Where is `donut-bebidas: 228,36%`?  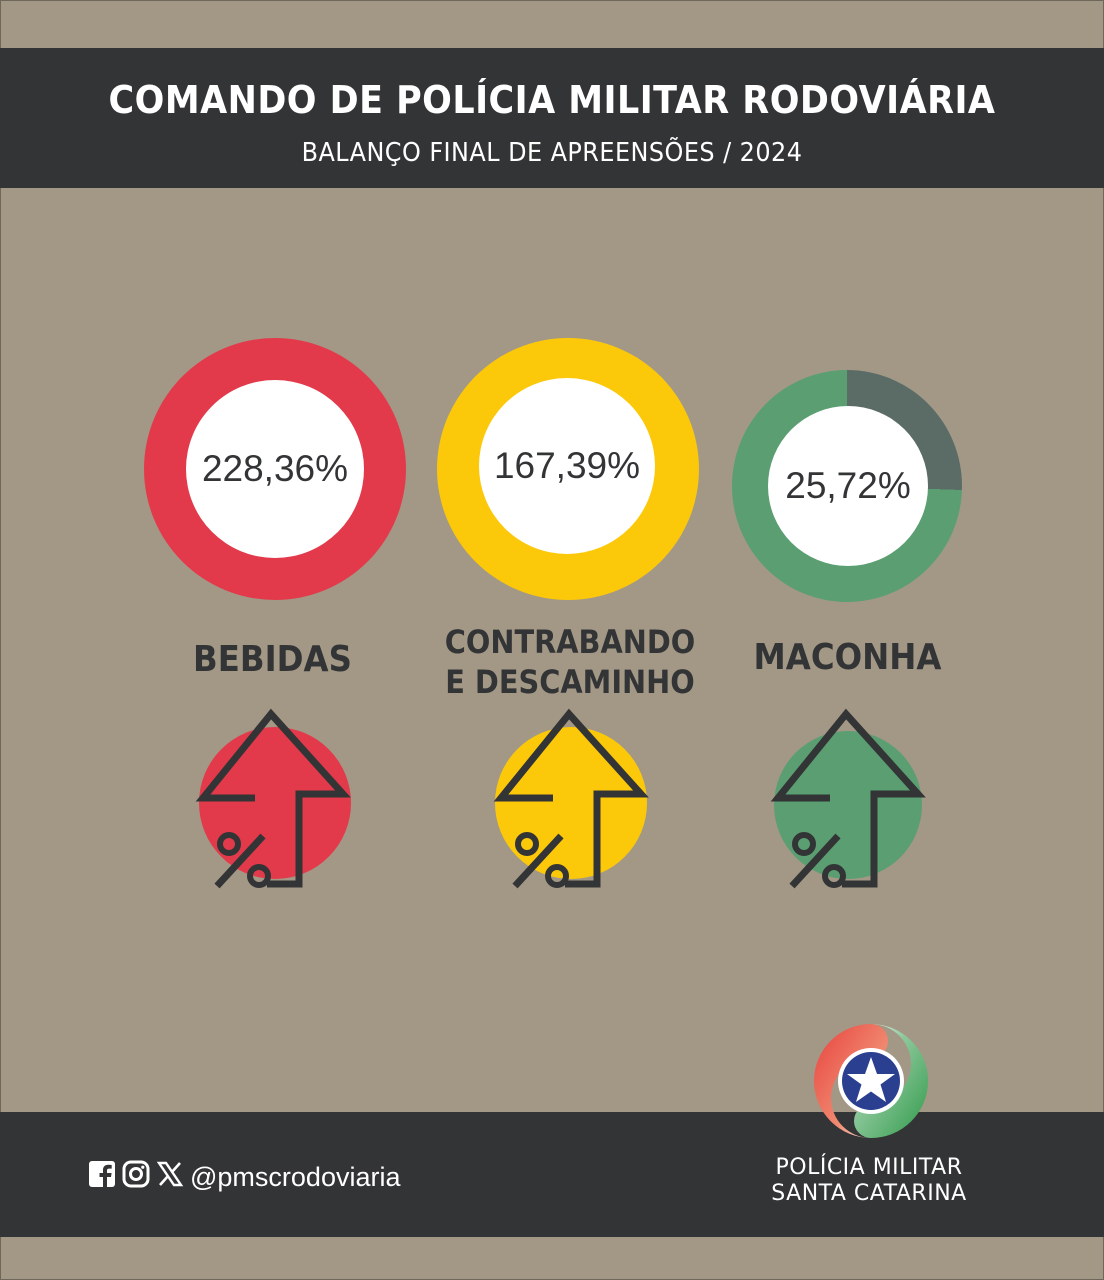
donut-bebidas: 228,36% is located at coordinates (275, 469).